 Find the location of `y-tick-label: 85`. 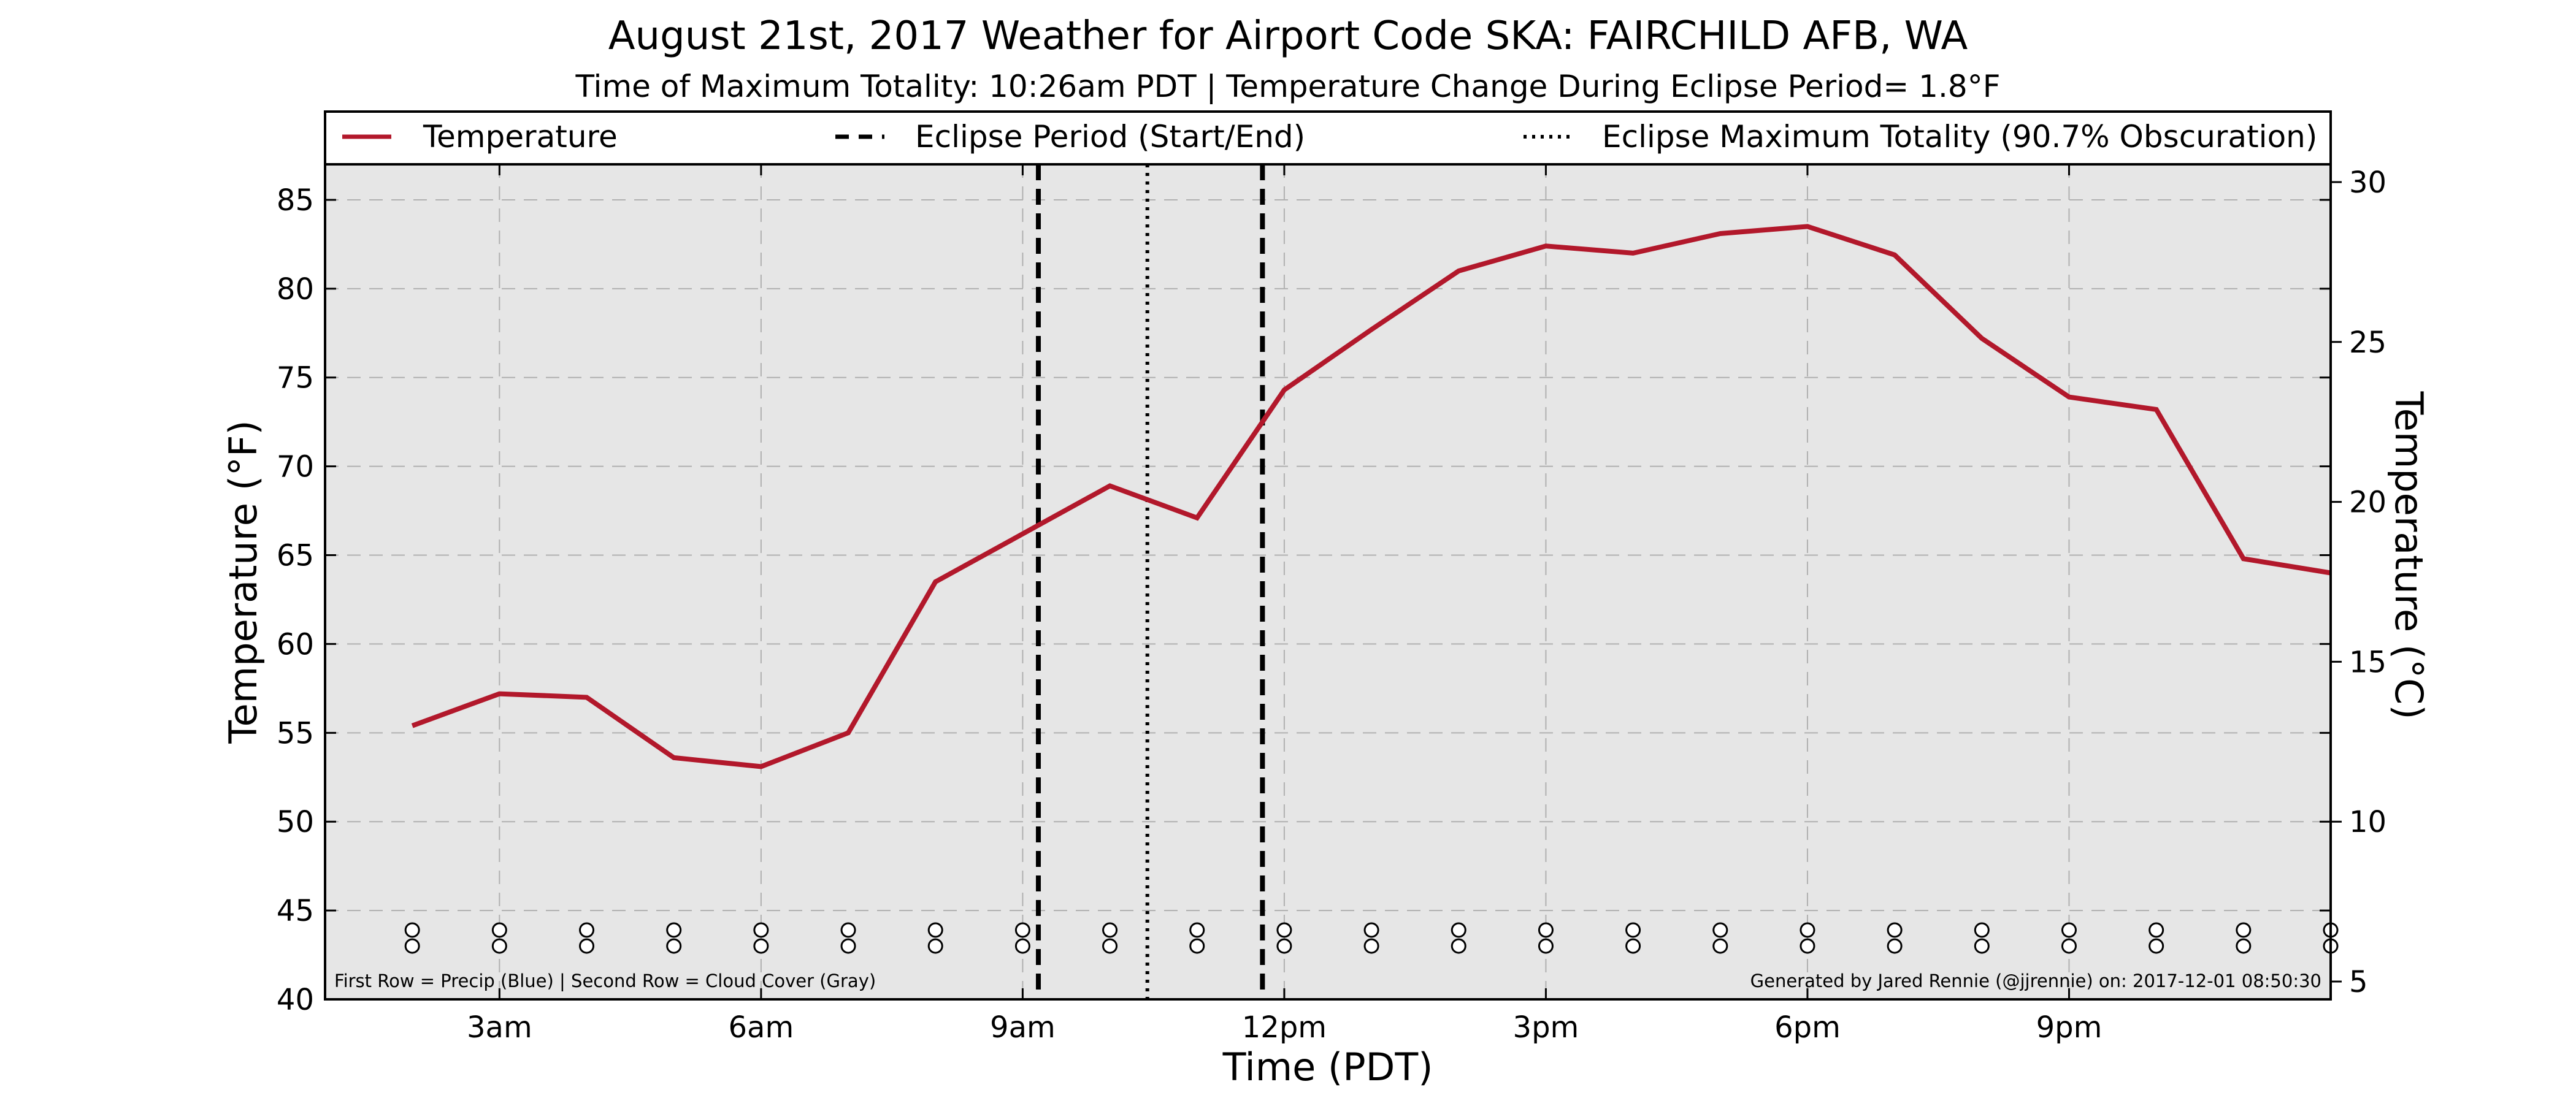

y-tick-label: 85 is located at coordinates (295, 200).